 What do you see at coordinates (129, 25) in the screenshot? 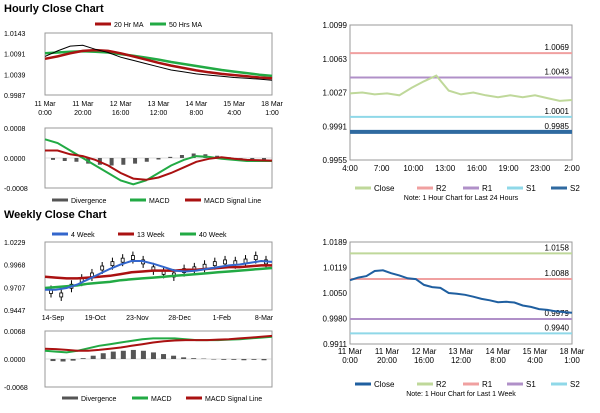
I see `legend-20hr-ma-label: 20 Hr MA` at bounding box center [129, 25].